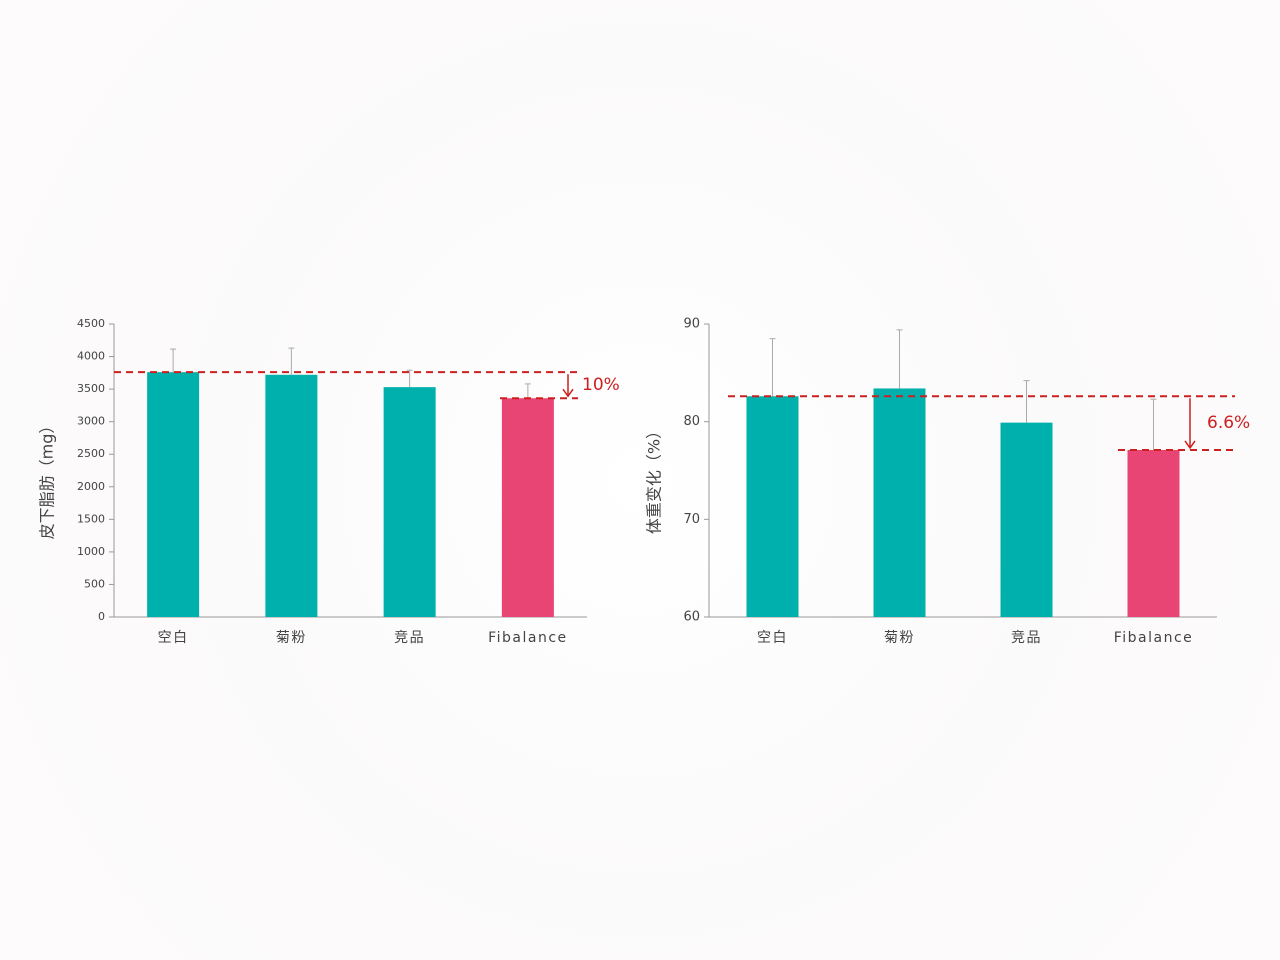 The width and height of the screenshot is (1280, 960). What do you see at coordinates (91, 486) in the screenshot?
I see `y-tick-label: 2000` at bounding box center [91, 486].